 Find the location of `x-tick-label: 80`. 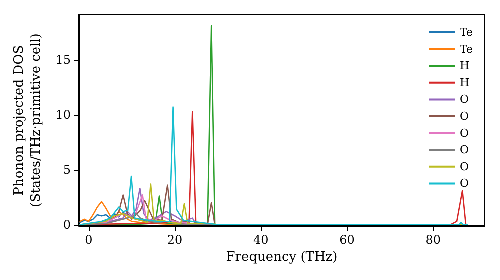

x-tick-label: 80 is located at coordinates (433, 240).